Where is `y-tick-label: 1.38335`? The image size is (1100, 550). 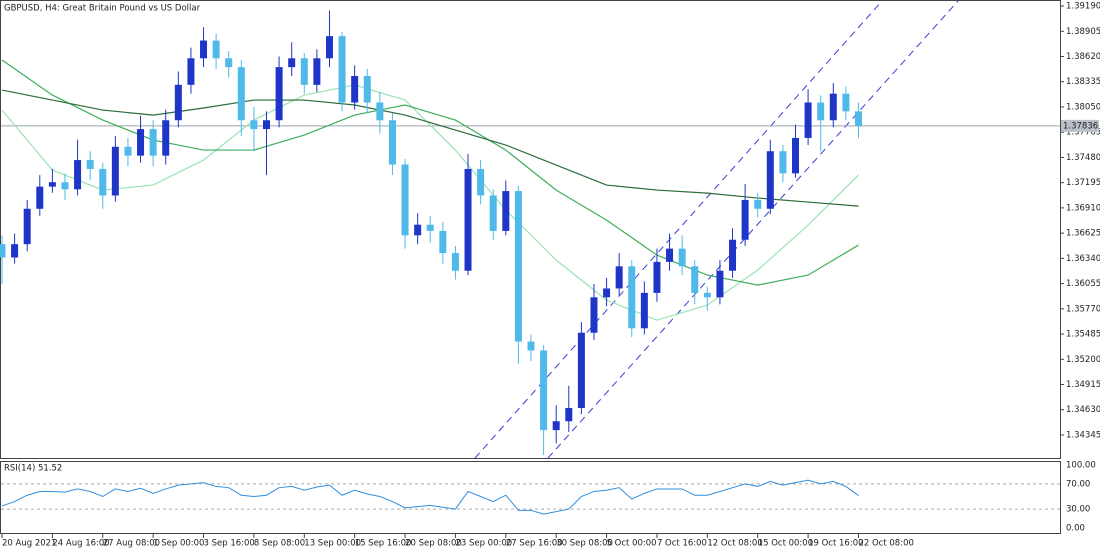 y-tick-label: 1.38335 is located at coordinates (1083, 82).